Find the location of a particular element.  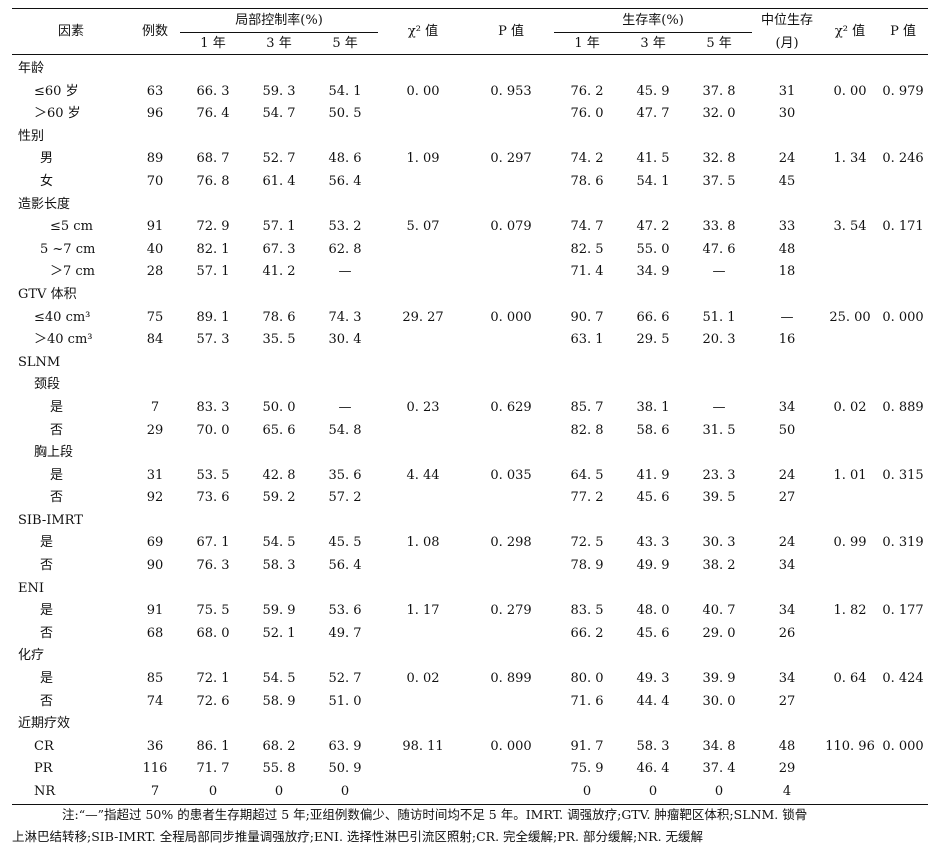

row-label: 造影长度 is located at coordinates (44, 204).